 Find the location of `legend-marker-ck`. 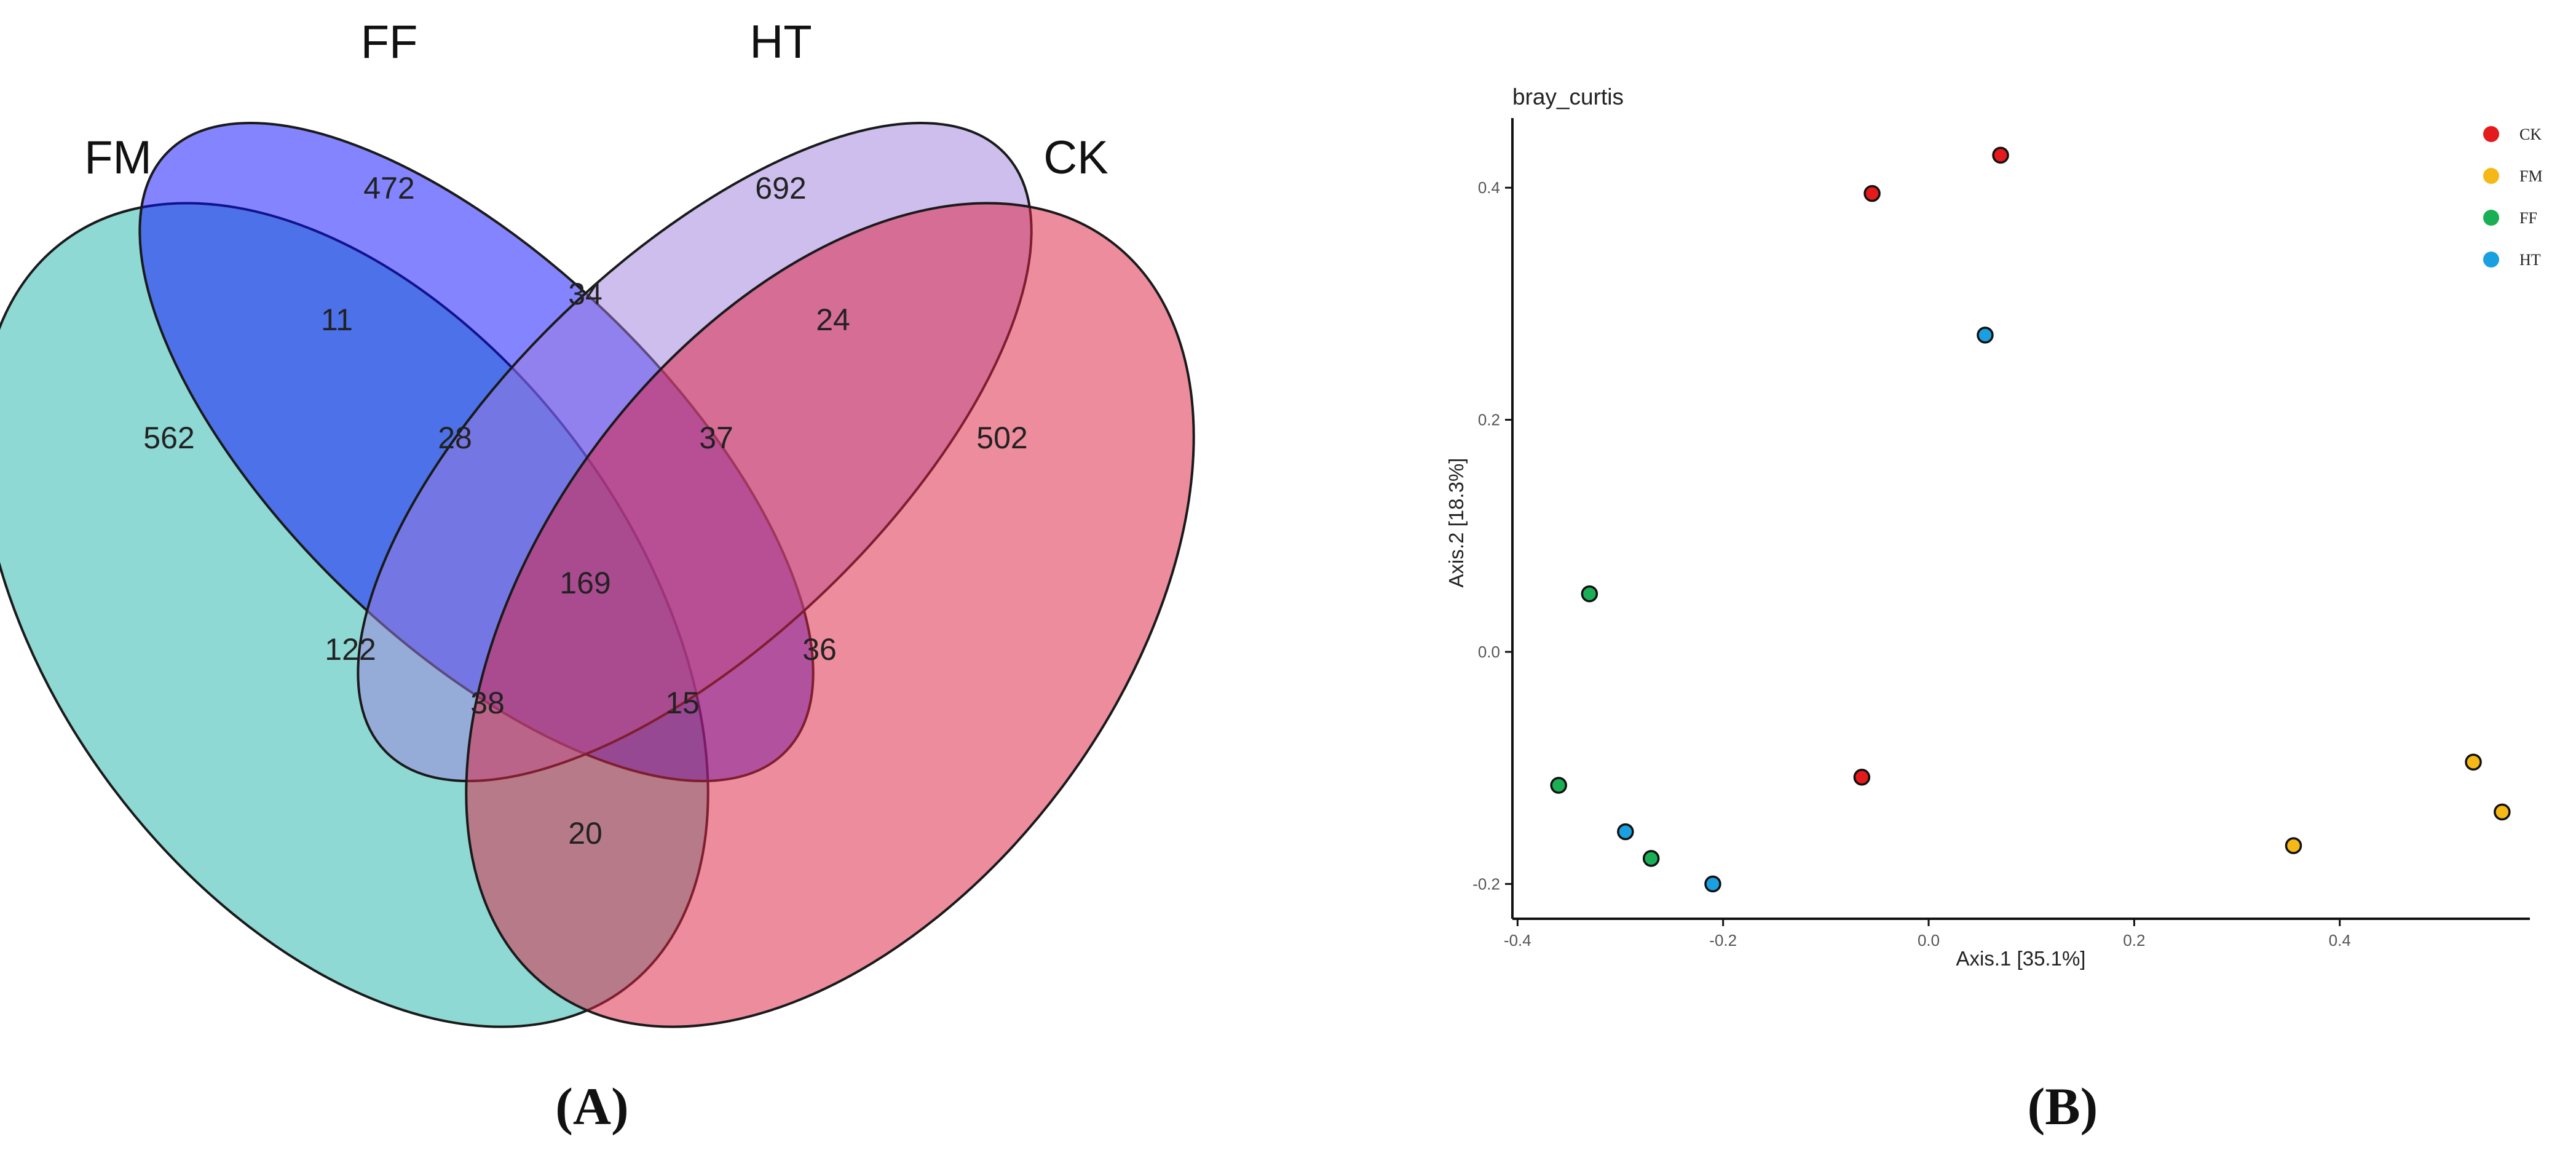

legend-marker-ck is located at coordinates (2491, 134).